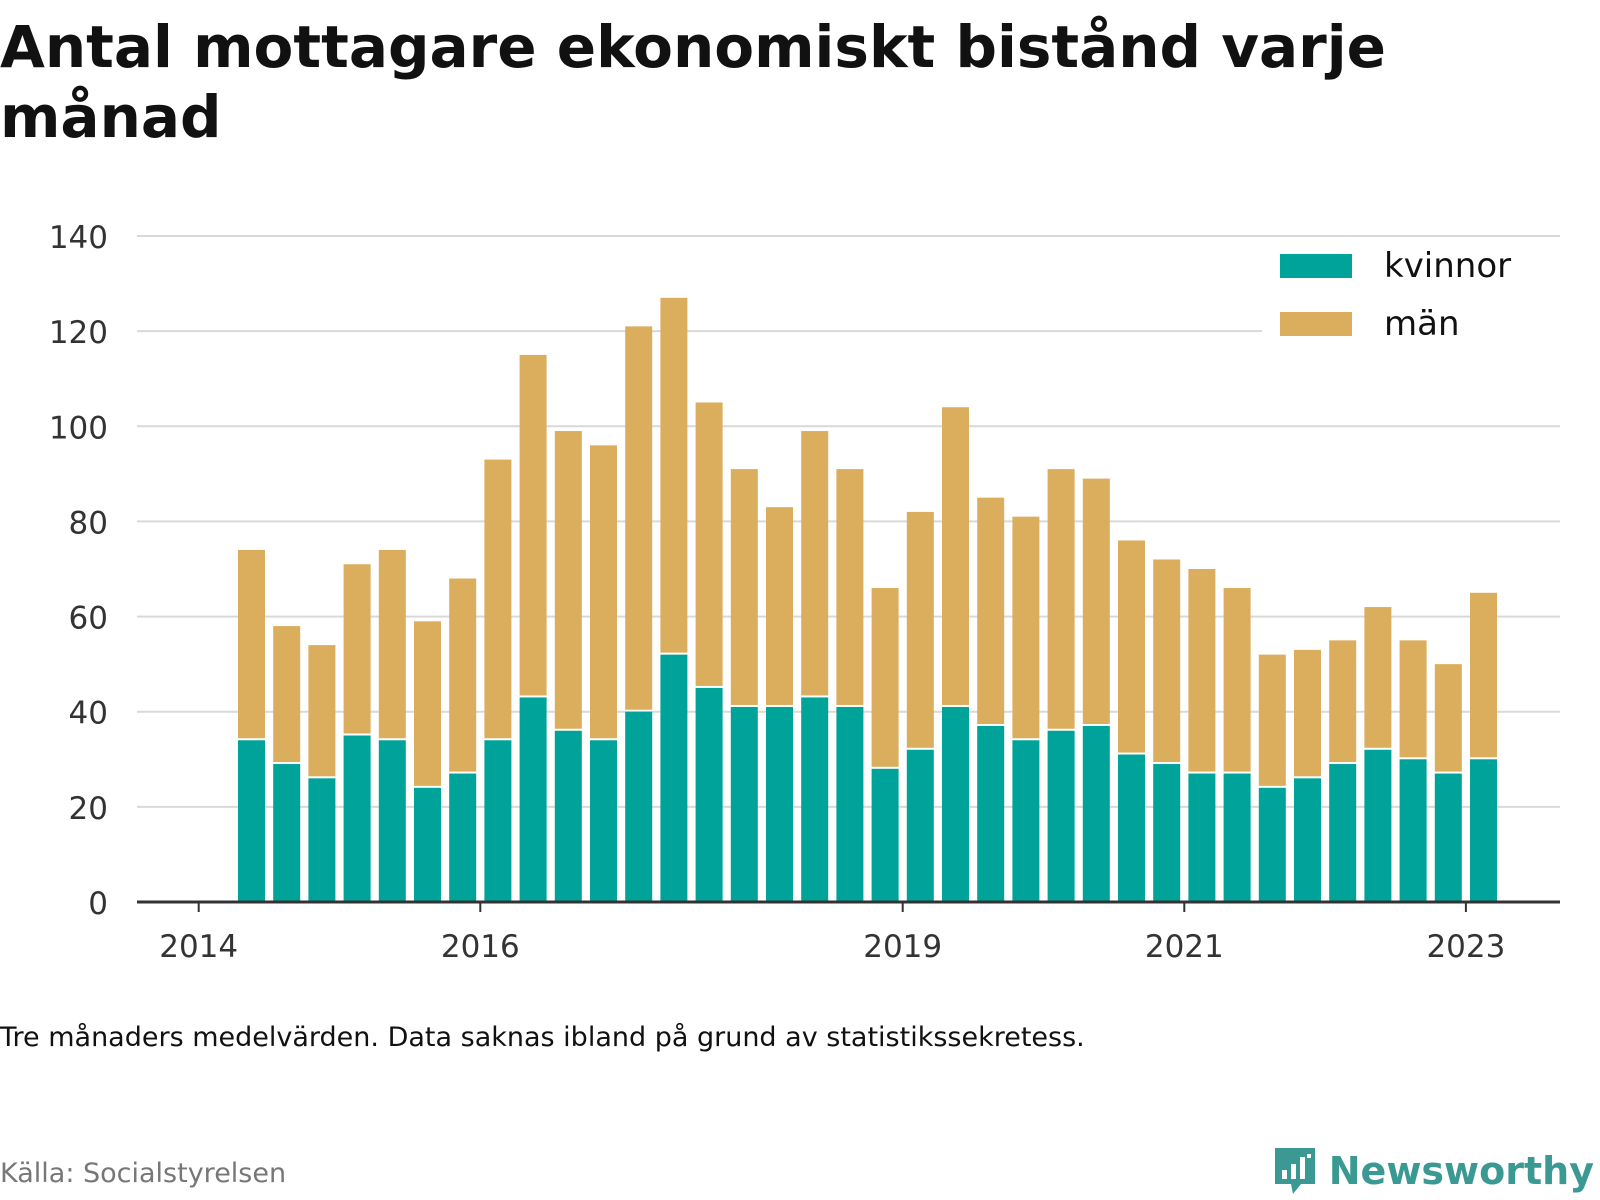 The width and height of the screenshot is (1600, 1200). Describe the element at coordinates (88, 714) in the screenshot. I see `y-tick-label: 40` at that location.